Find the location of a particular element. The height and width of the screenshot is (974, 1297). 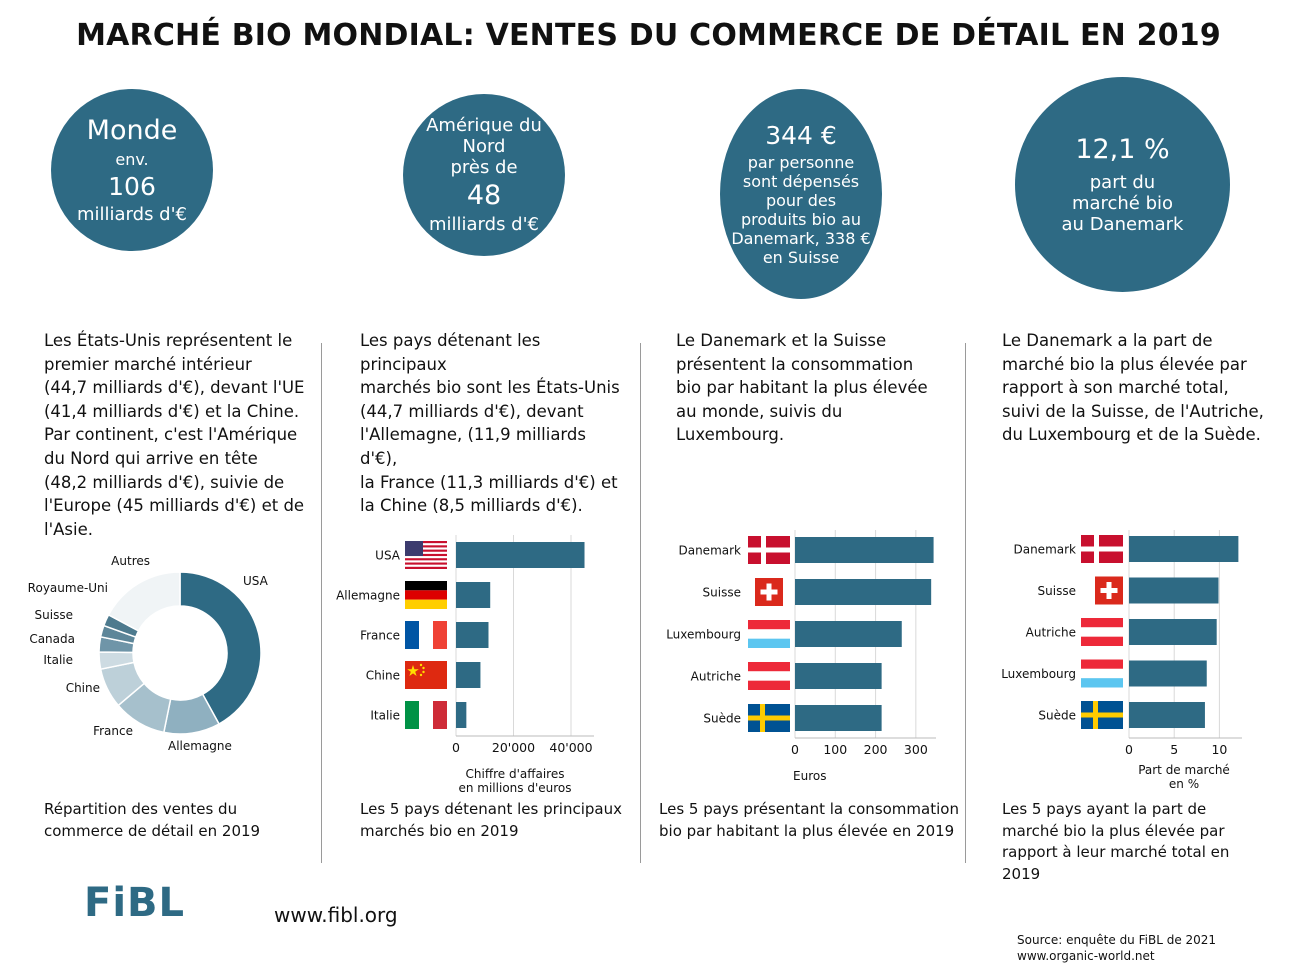

axis-label: Part de marché is located at coordinates (1184, 770).